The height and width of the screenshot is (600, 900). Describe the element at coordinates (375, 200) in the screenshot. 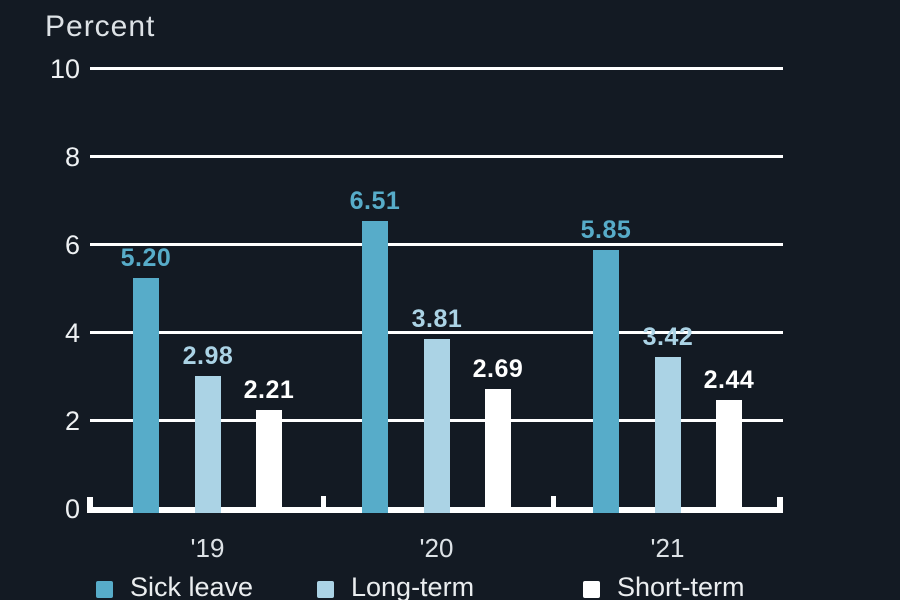

I see `value-label-sick-leave-20: 6.51` at that location.